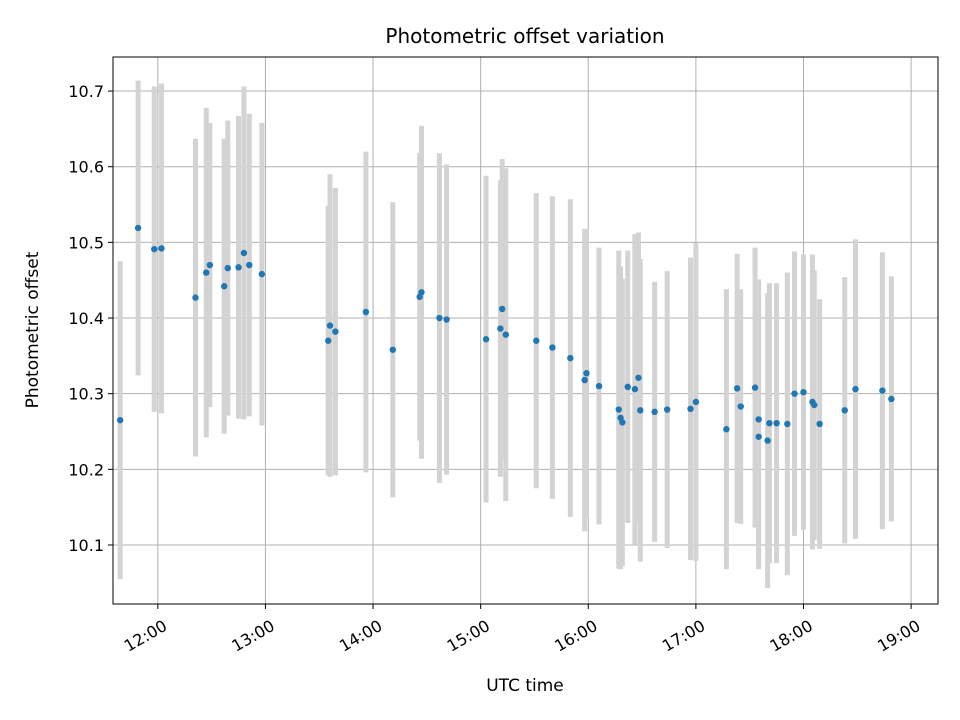  I want to click on x-axis-title: UTC time, so click(525, 686).